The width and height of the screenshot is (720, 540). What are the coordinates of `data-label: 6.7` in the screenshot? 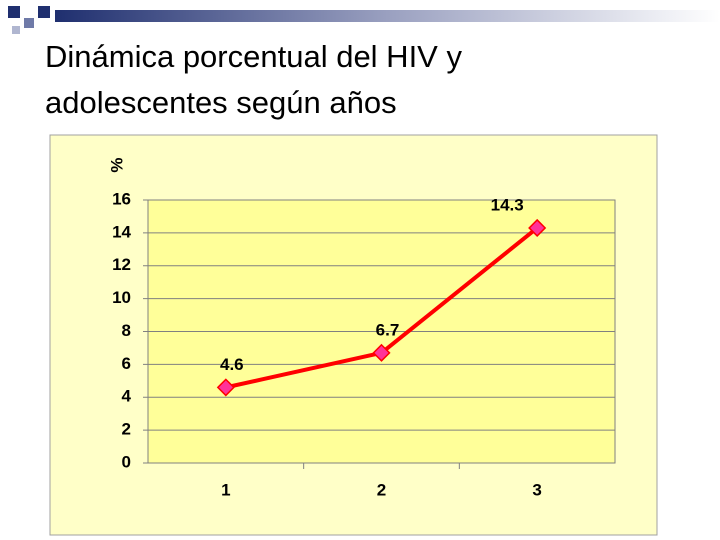 It's located at (388, 329).